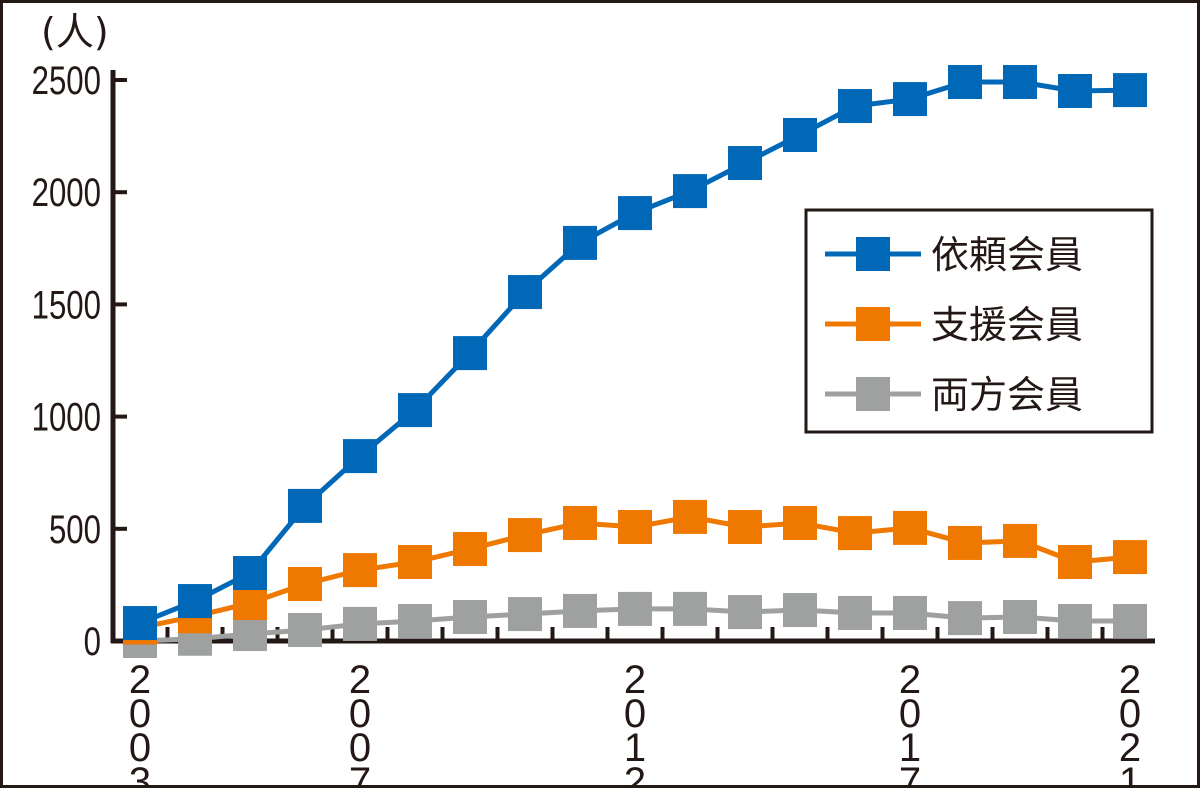 The width and height of the screenshot is (1200, 788). I want to click on y-tick-label: 2500, so click(66, 80).